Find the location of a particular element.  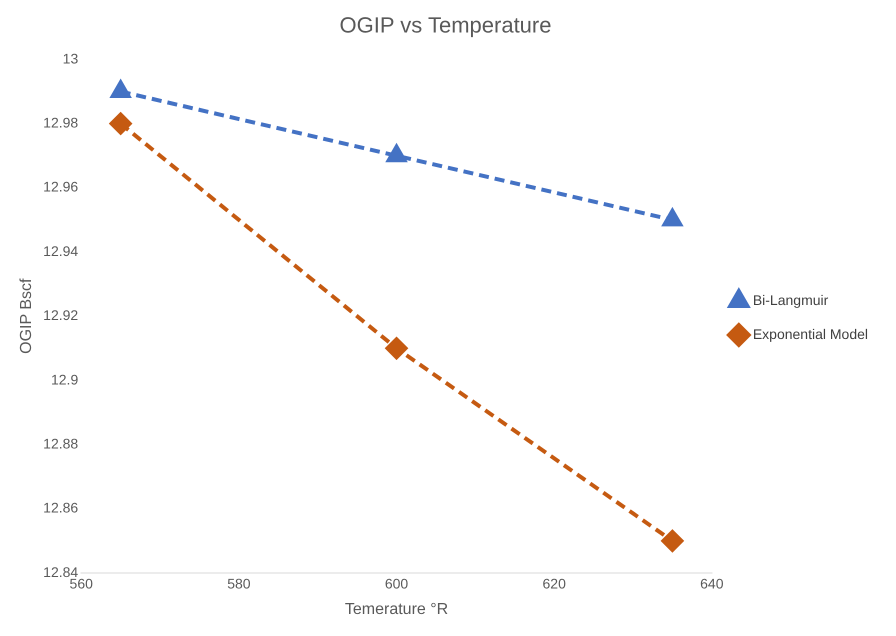

y-axis-title: OGIP Bscf is located at coordinates (27, 316).